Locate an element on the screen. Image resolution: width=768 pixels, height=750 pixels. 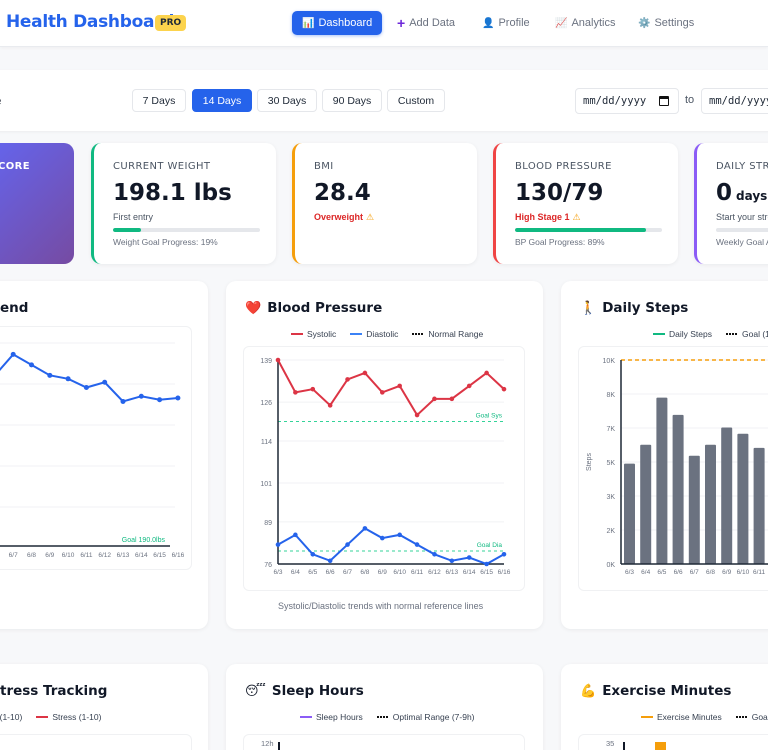
streak-value: 0 is located at coordinates (724, 193).